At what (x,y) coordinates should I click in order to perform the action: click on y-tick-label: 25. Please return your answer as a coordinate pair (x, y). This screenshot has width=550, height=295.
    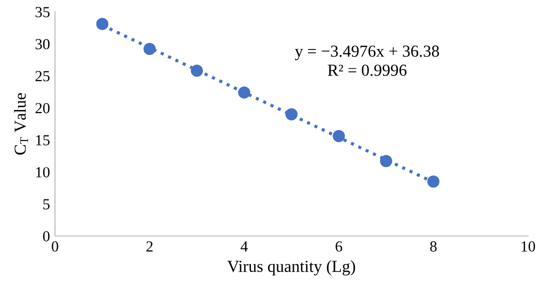
    Looking at the image, I should click on (43, 76).